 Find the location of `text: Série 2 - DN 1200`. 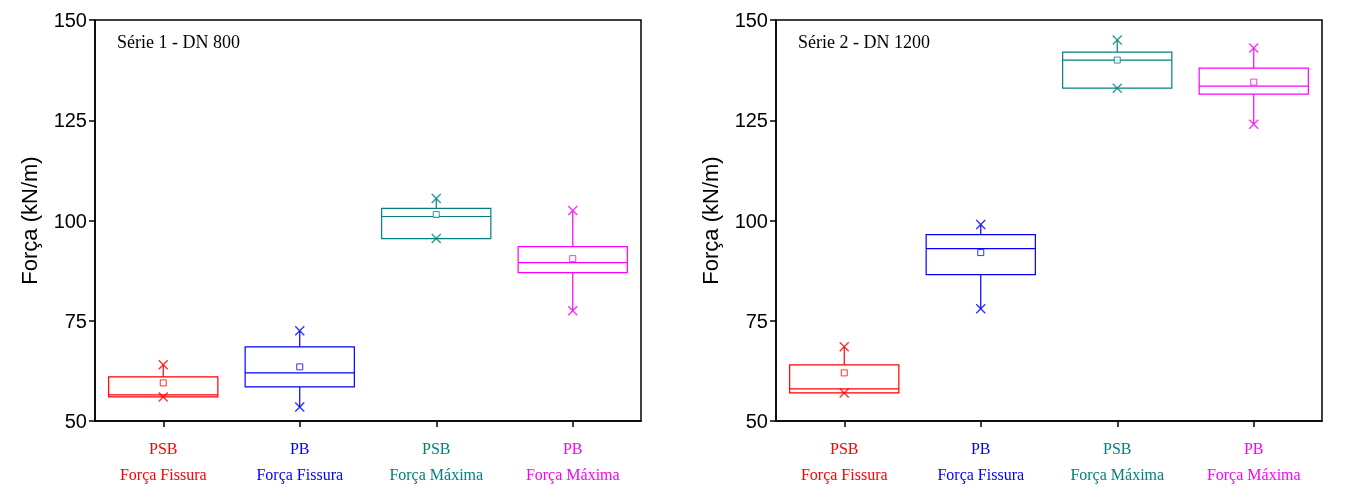

text: Série 2 - DN 1200 is located at coordinates (864, 42).